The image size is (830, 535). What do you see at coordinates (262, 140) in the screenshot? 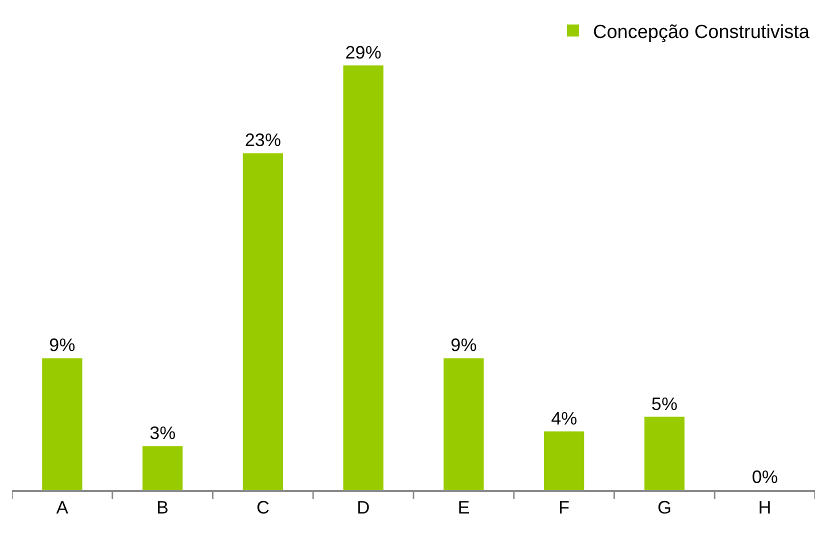
I see `data-label: 23%` at bounding box center [262, 140].